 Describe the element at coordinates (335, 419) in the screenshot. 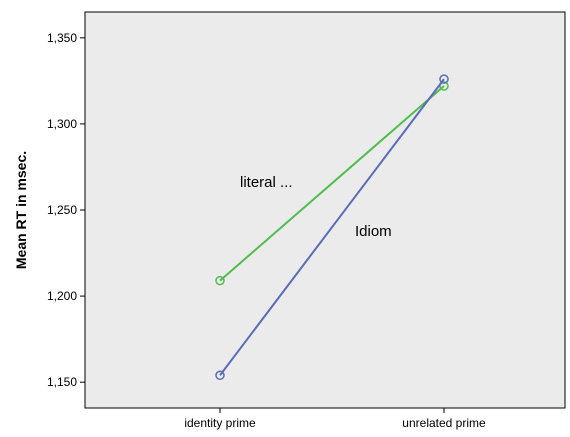

I see `x-axis: identity prime unrelated prime` at that location.